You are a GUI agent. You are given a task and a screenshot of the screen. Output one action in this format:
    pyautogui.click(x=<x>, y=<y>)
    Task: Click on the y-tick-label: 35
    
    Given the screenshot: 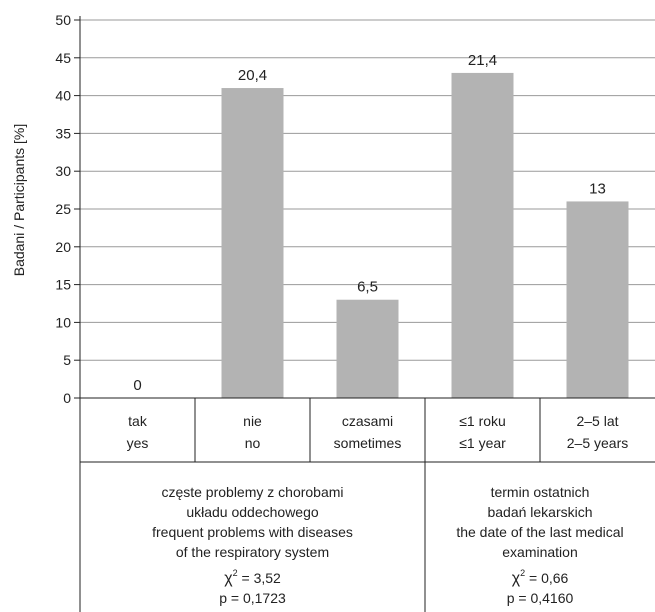 What is the action you would take?
    pyautogui.click(x=63, y=133)
    